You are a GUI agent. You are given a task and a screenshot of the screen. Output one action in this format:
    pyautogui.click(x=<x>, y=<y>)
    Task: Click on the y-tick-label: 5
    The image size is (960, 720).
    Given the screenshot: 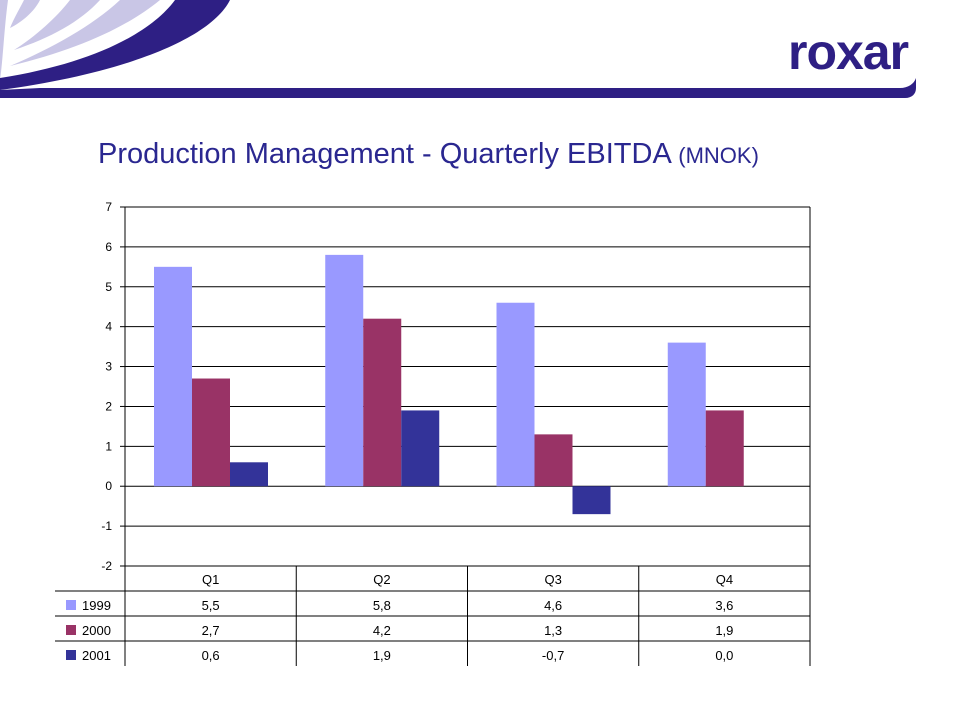 What is the action you would take?
    pyautogui.click(x=108, y=287)
    